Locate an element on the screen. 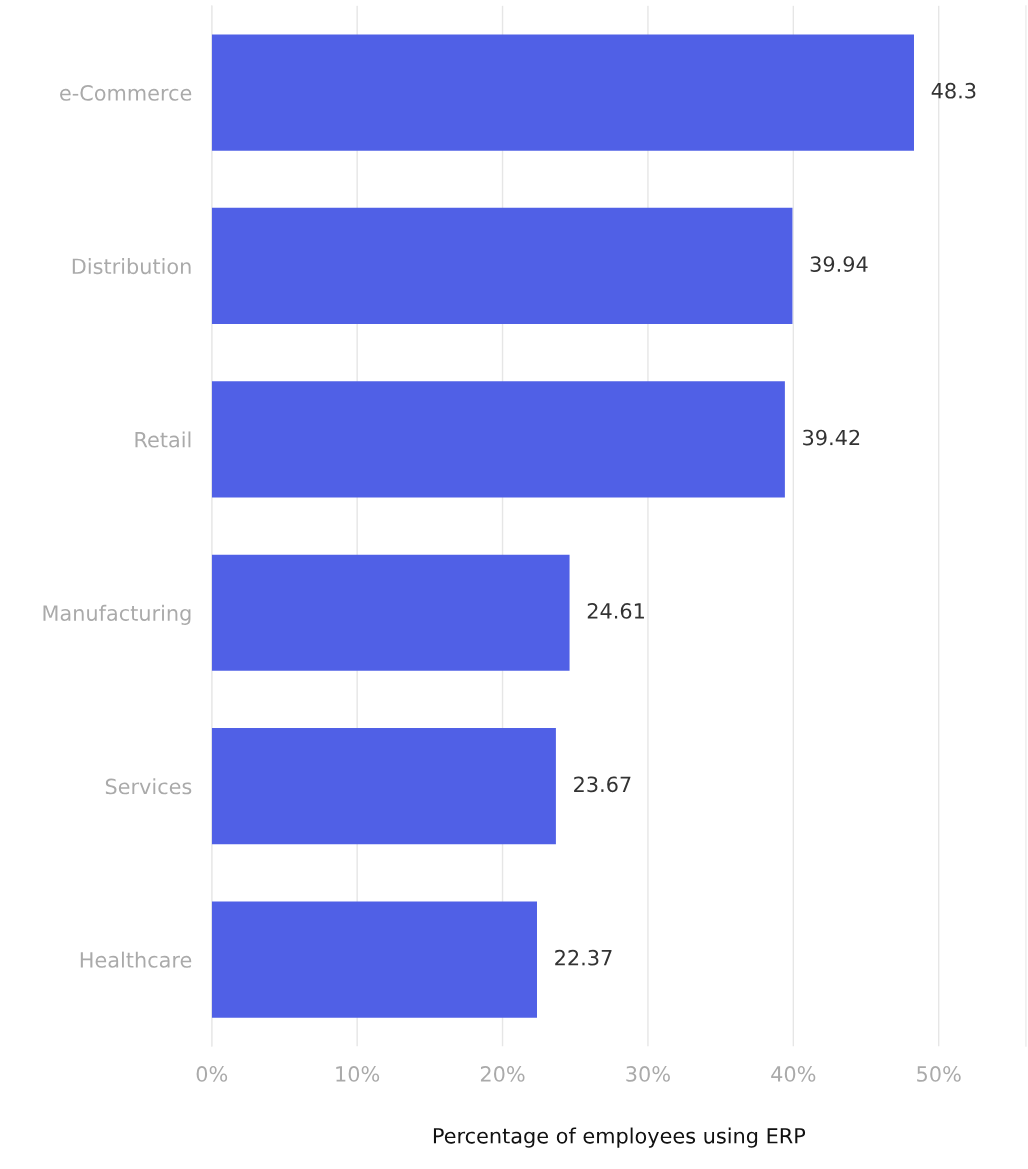  y-tick-label: Services is located at coordinates (148, 786).